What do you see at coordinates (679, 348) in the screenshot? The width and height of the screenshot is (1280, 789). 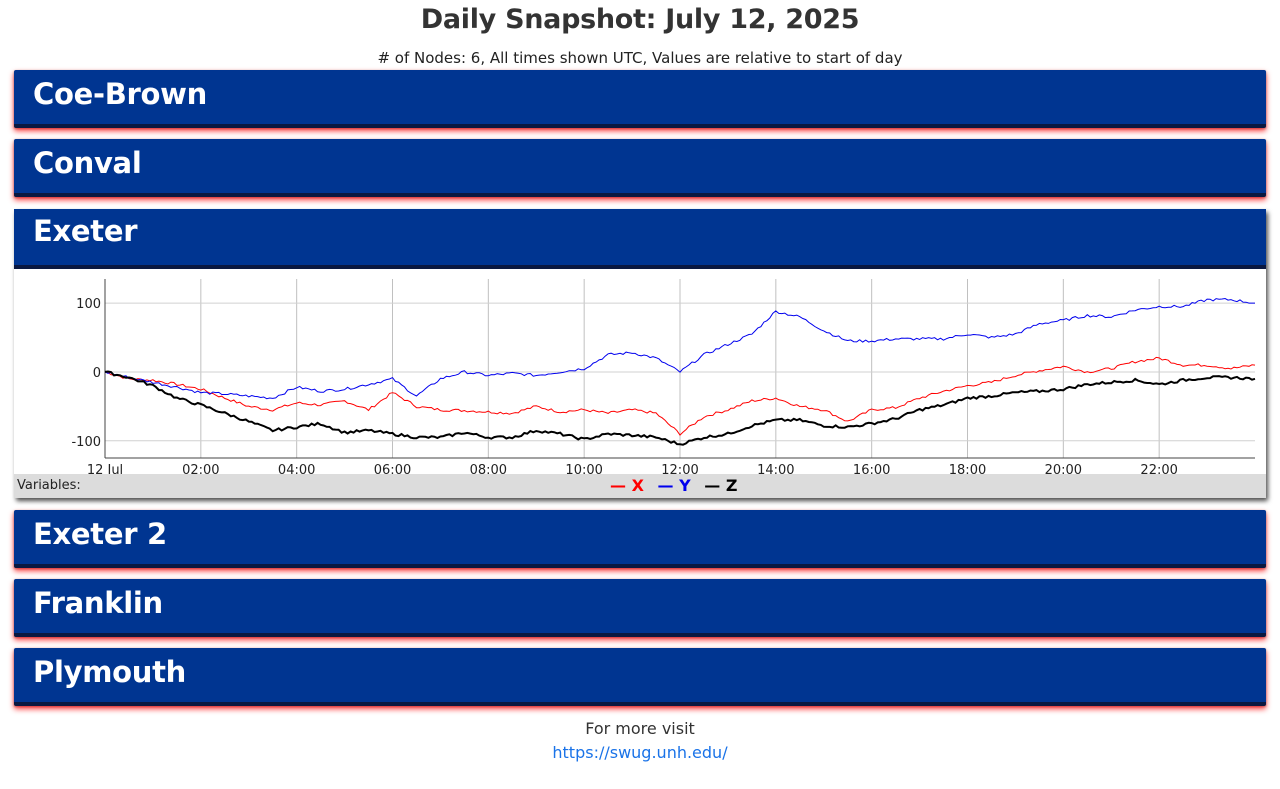 I see `series-line-y` at bounding box center [679, 348].